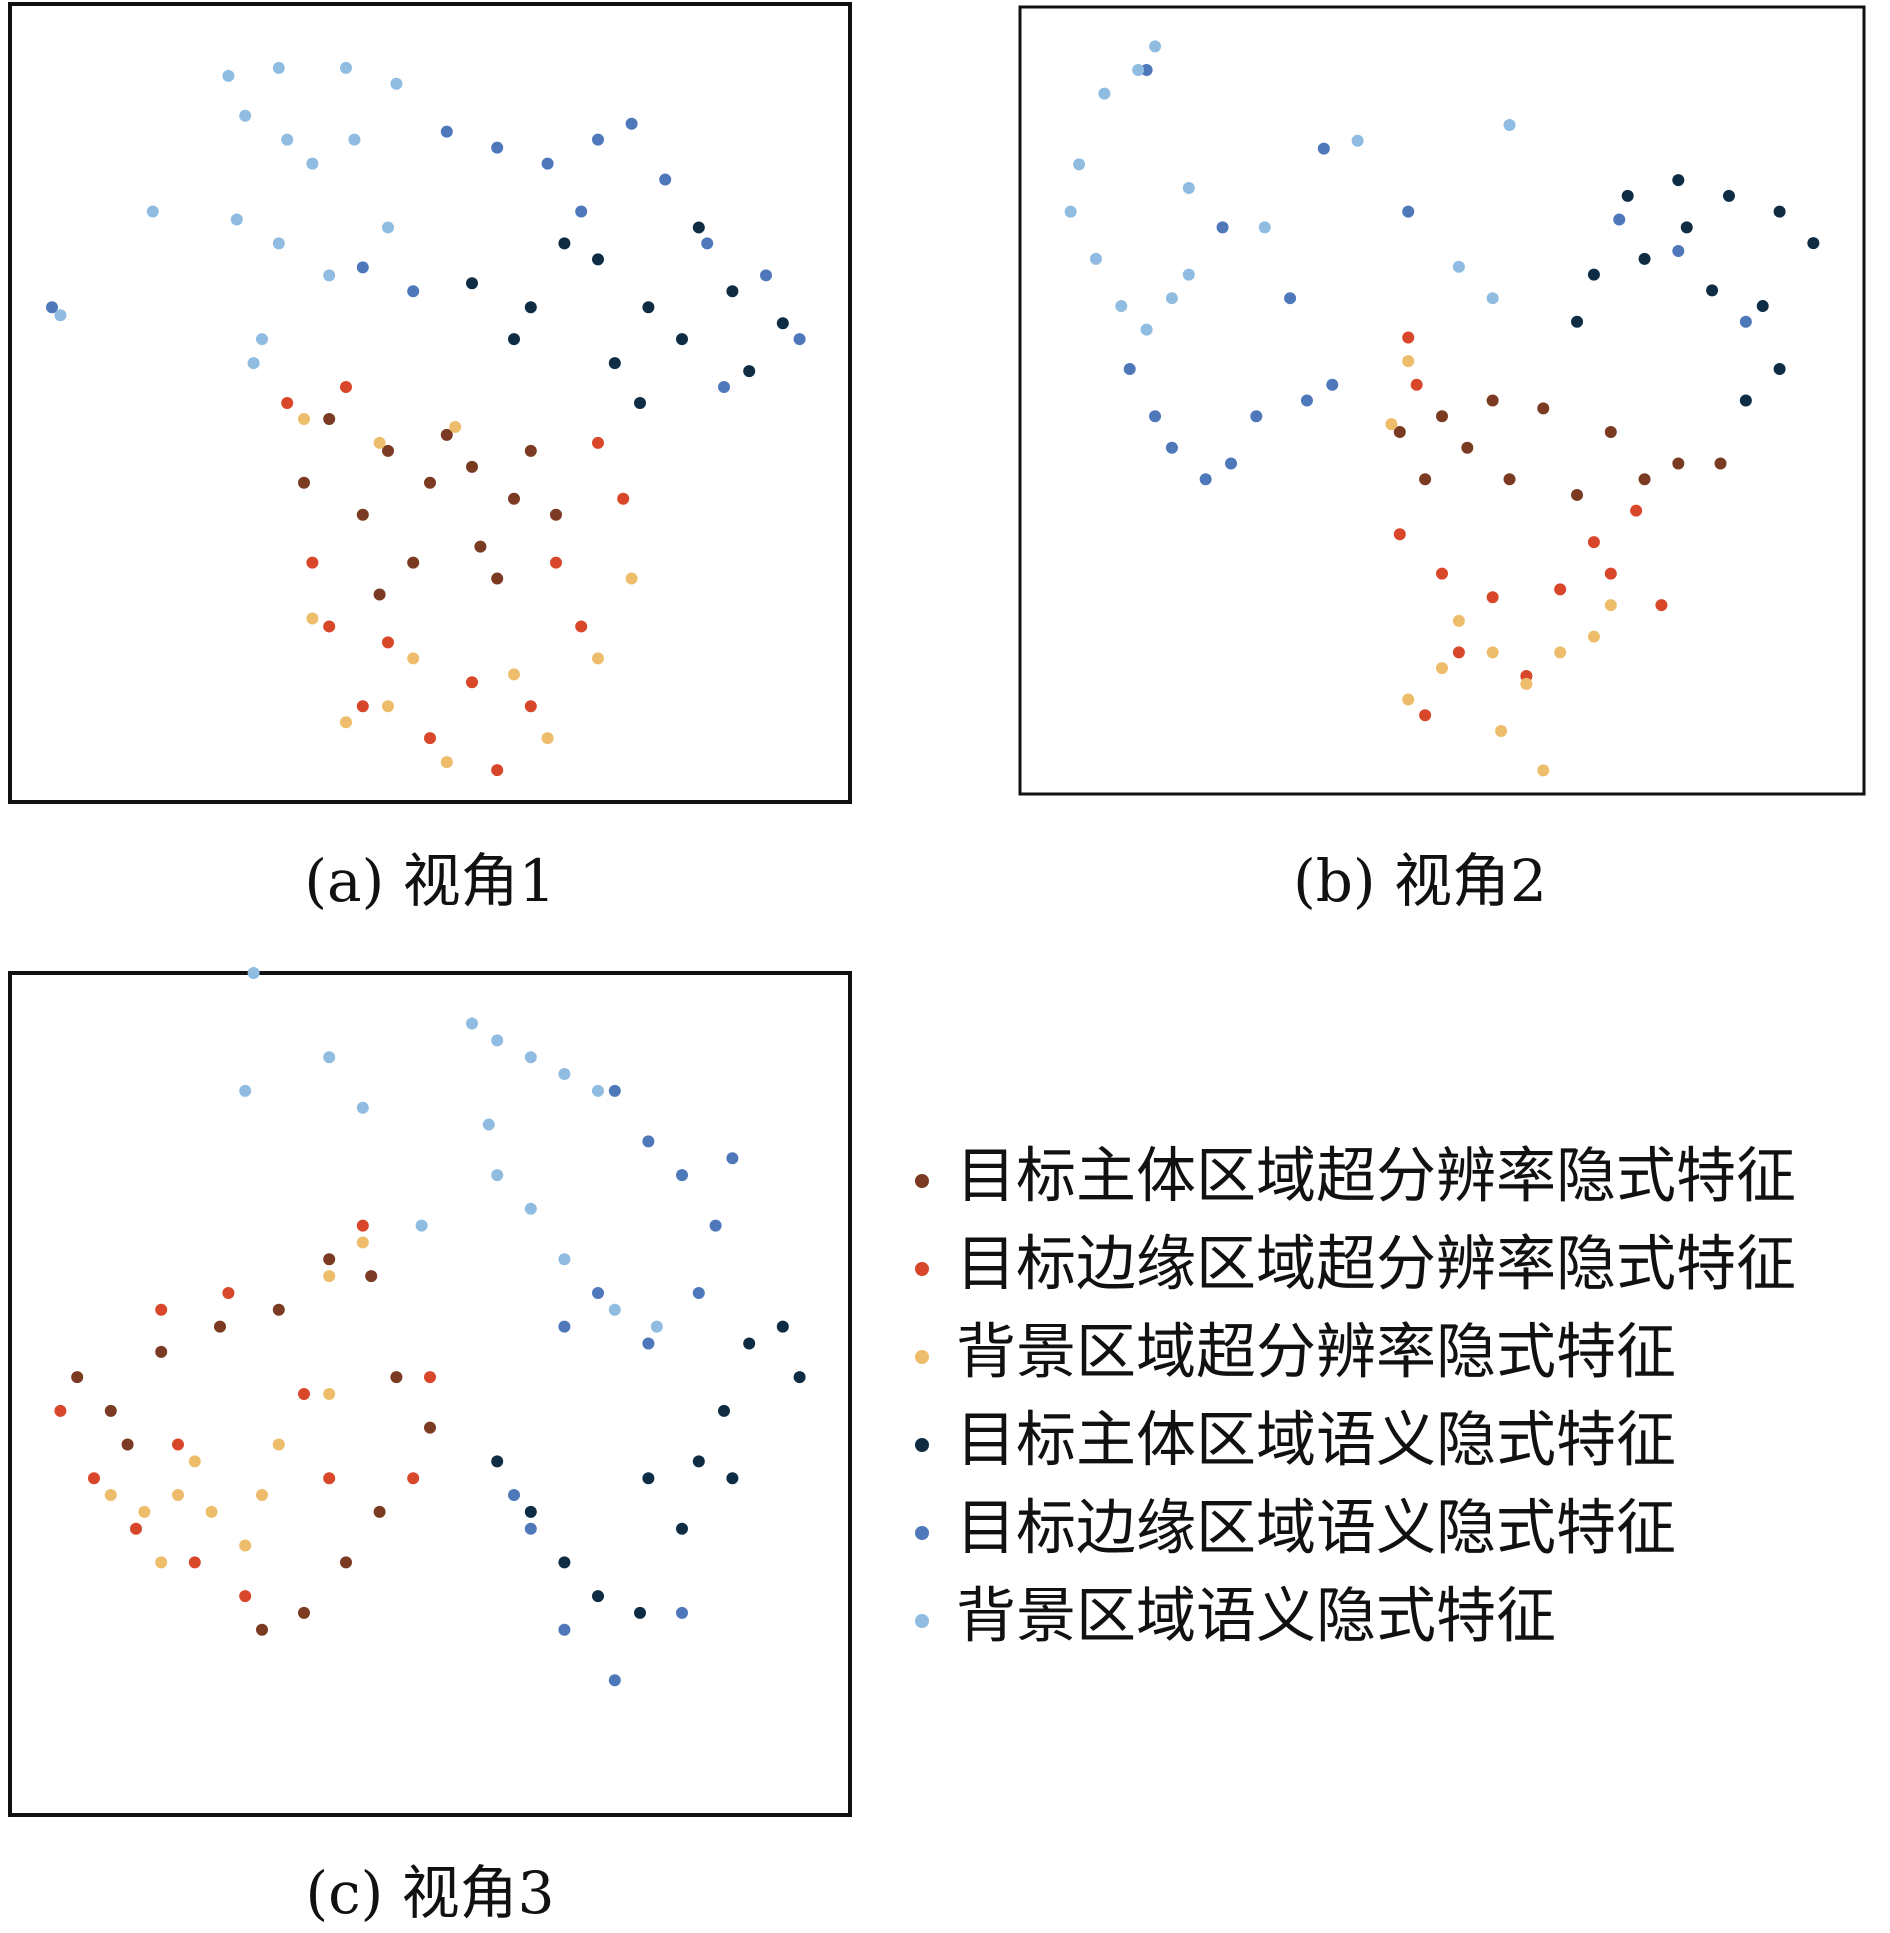  I want to click on legend-label: 目标边缘区域语义隐式特征, so click(1316, 1529).